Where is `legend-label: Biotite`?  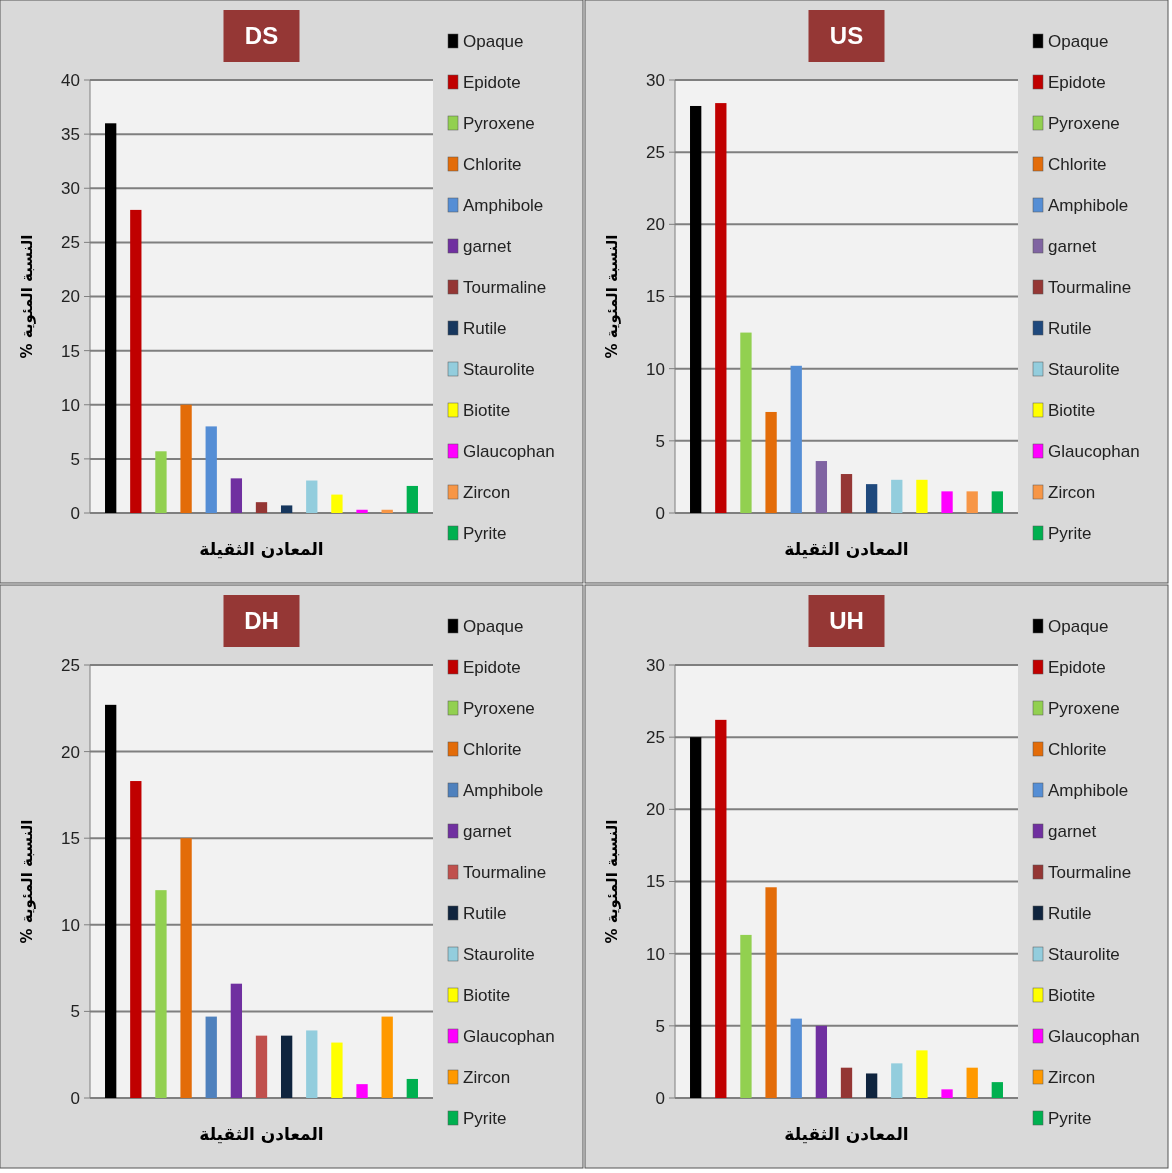 legend-label: Biotite is located at coordinates (487, 410).